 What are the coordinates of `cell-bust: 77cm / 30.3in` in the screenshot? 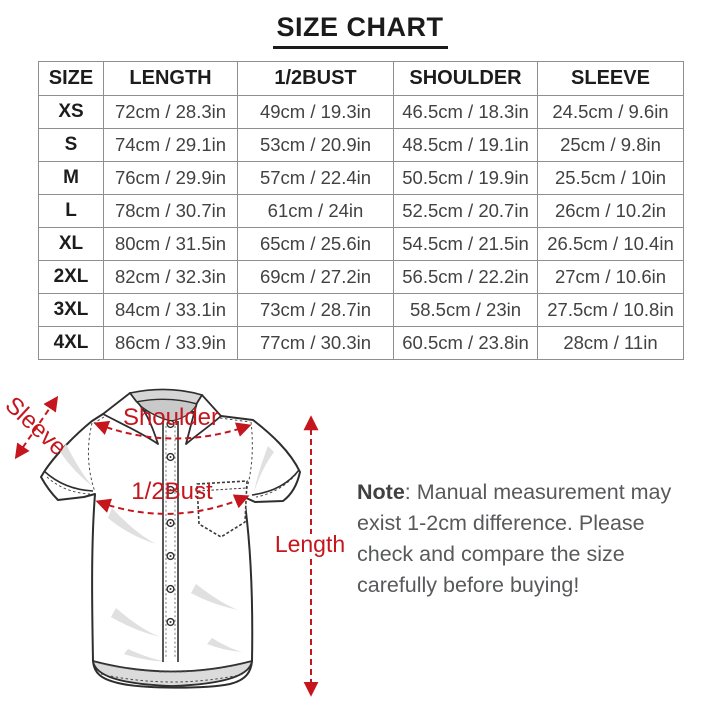 It's located at (315, 343).